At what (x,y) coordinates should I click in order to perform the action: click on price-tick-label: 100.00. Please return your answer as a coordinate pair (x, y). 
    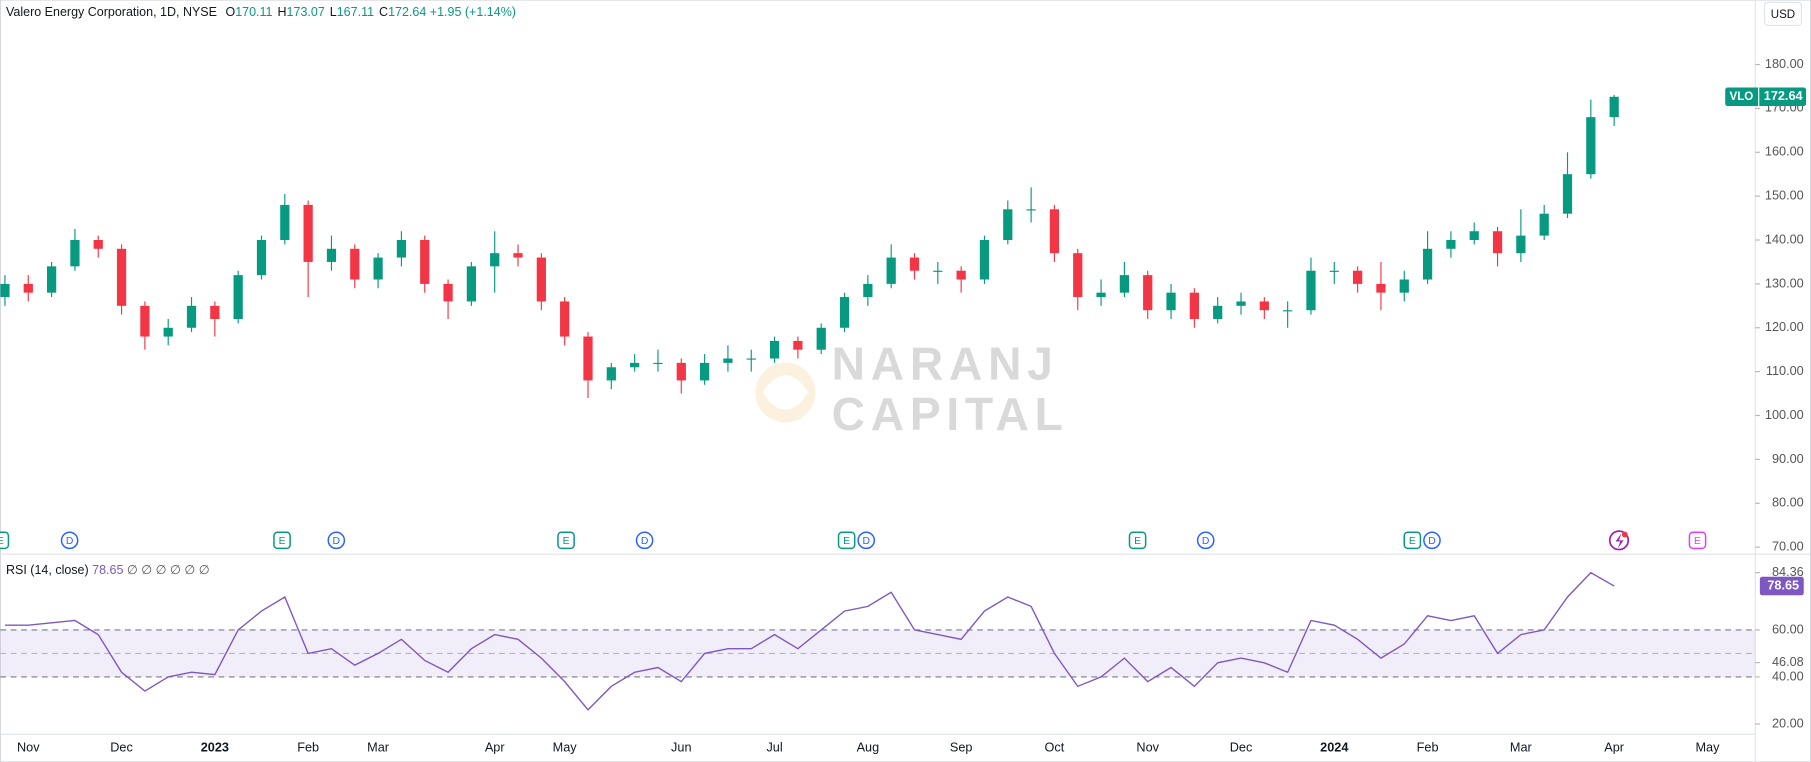
    Looking at the image, I should click on (1784, 415).